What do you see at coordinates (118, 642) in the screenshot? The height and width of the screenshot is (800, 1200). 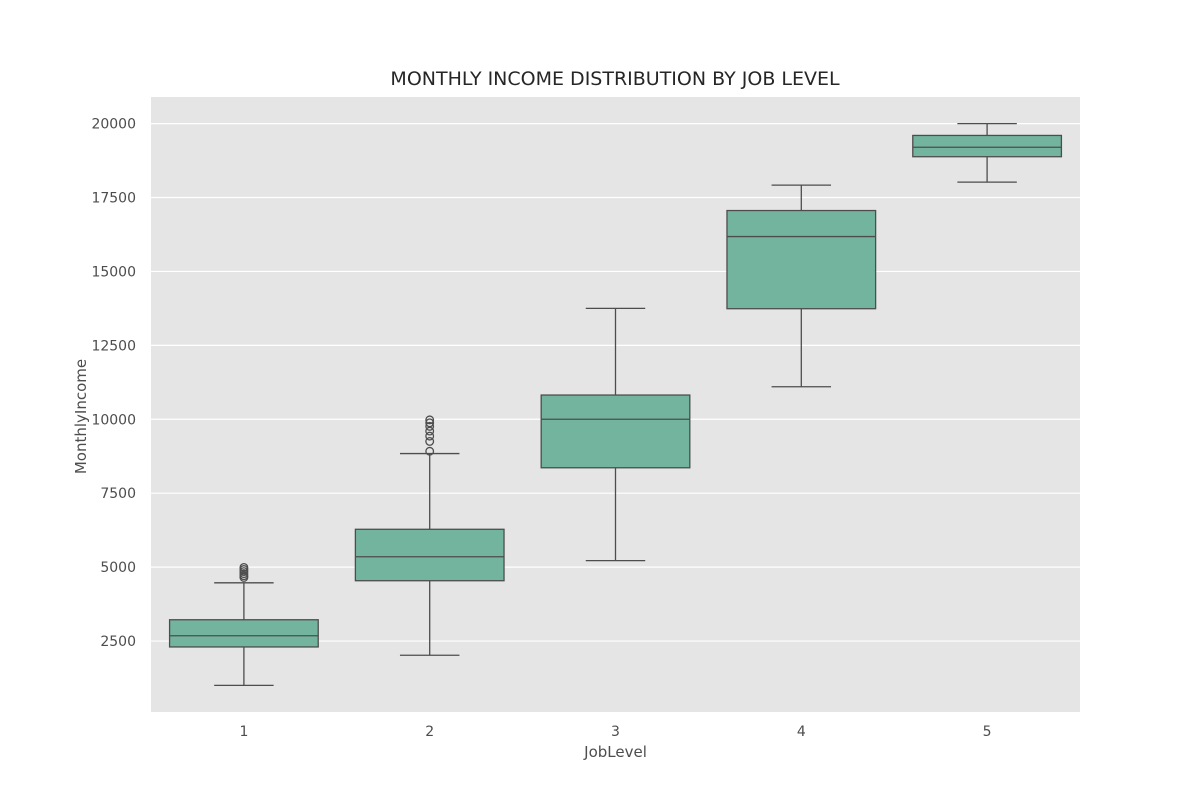 I see `y-tick-label-2500: 2500` at bounding box center [118, 642].